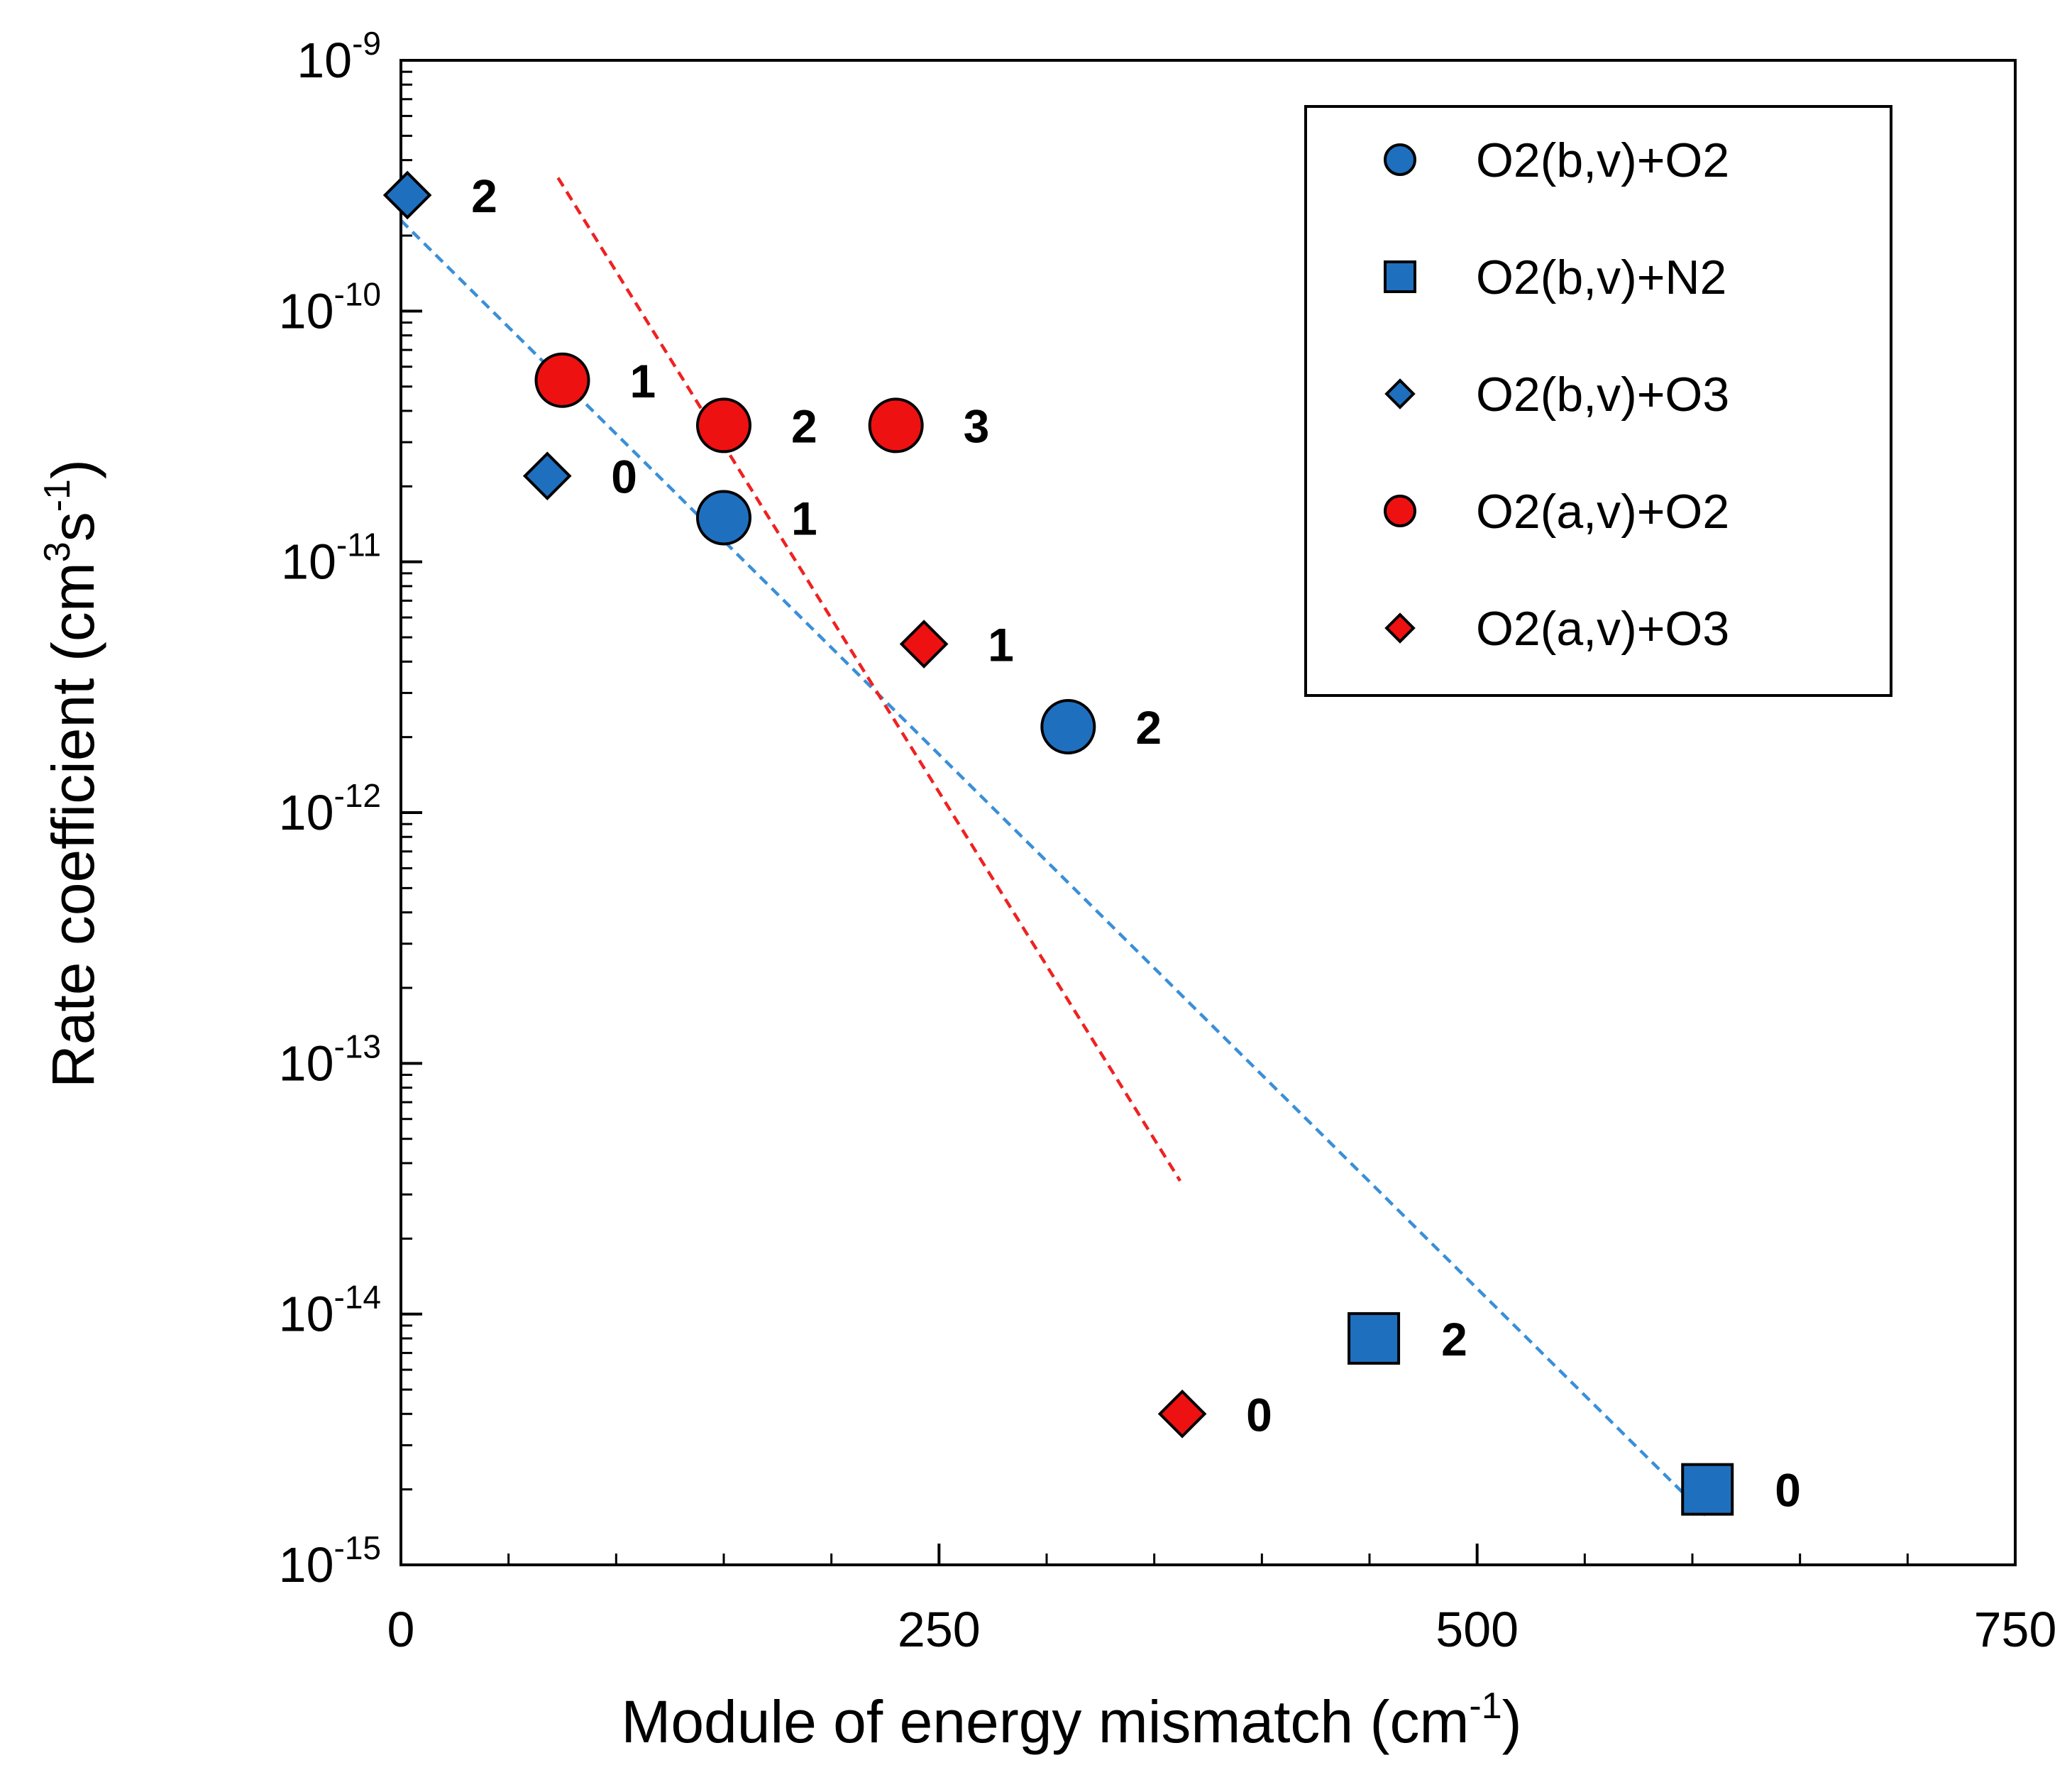  I want to click on x-tick-label: 500, so click(1477, 1629).